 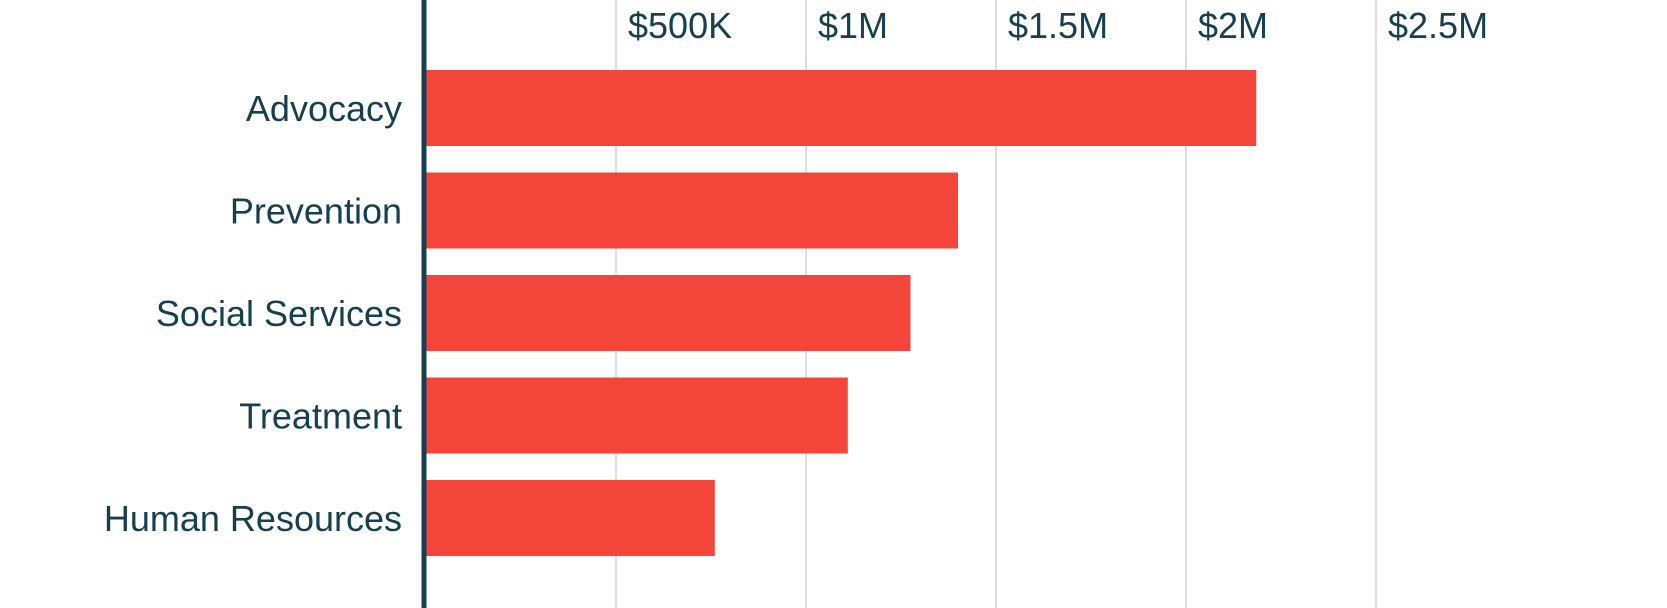 I want to click on bar-human-resources, so click(x=570, y=518).